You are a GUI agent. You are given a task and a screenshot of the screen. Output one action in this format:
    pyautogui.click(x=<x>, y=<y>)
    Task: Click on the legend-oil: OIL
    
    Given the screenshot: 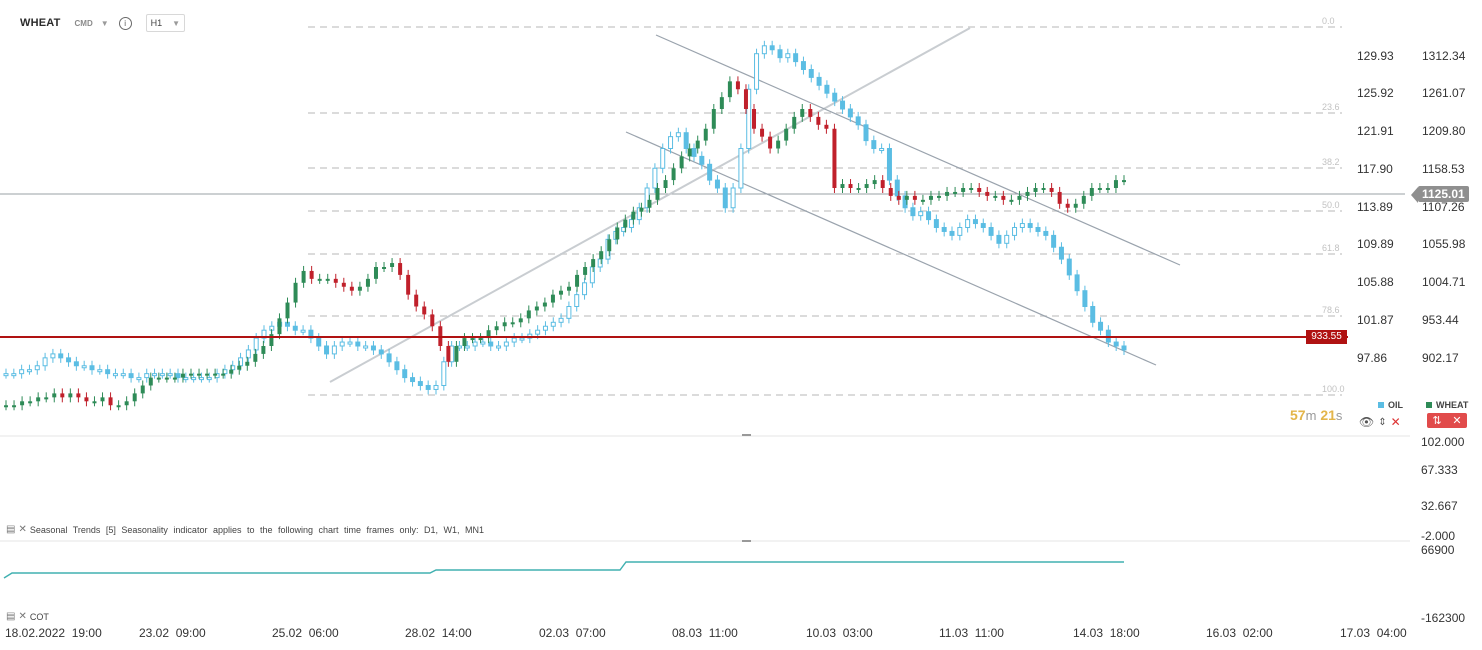 What is the action you would take?
    pyautogui.click(x=1390, y=405)
    